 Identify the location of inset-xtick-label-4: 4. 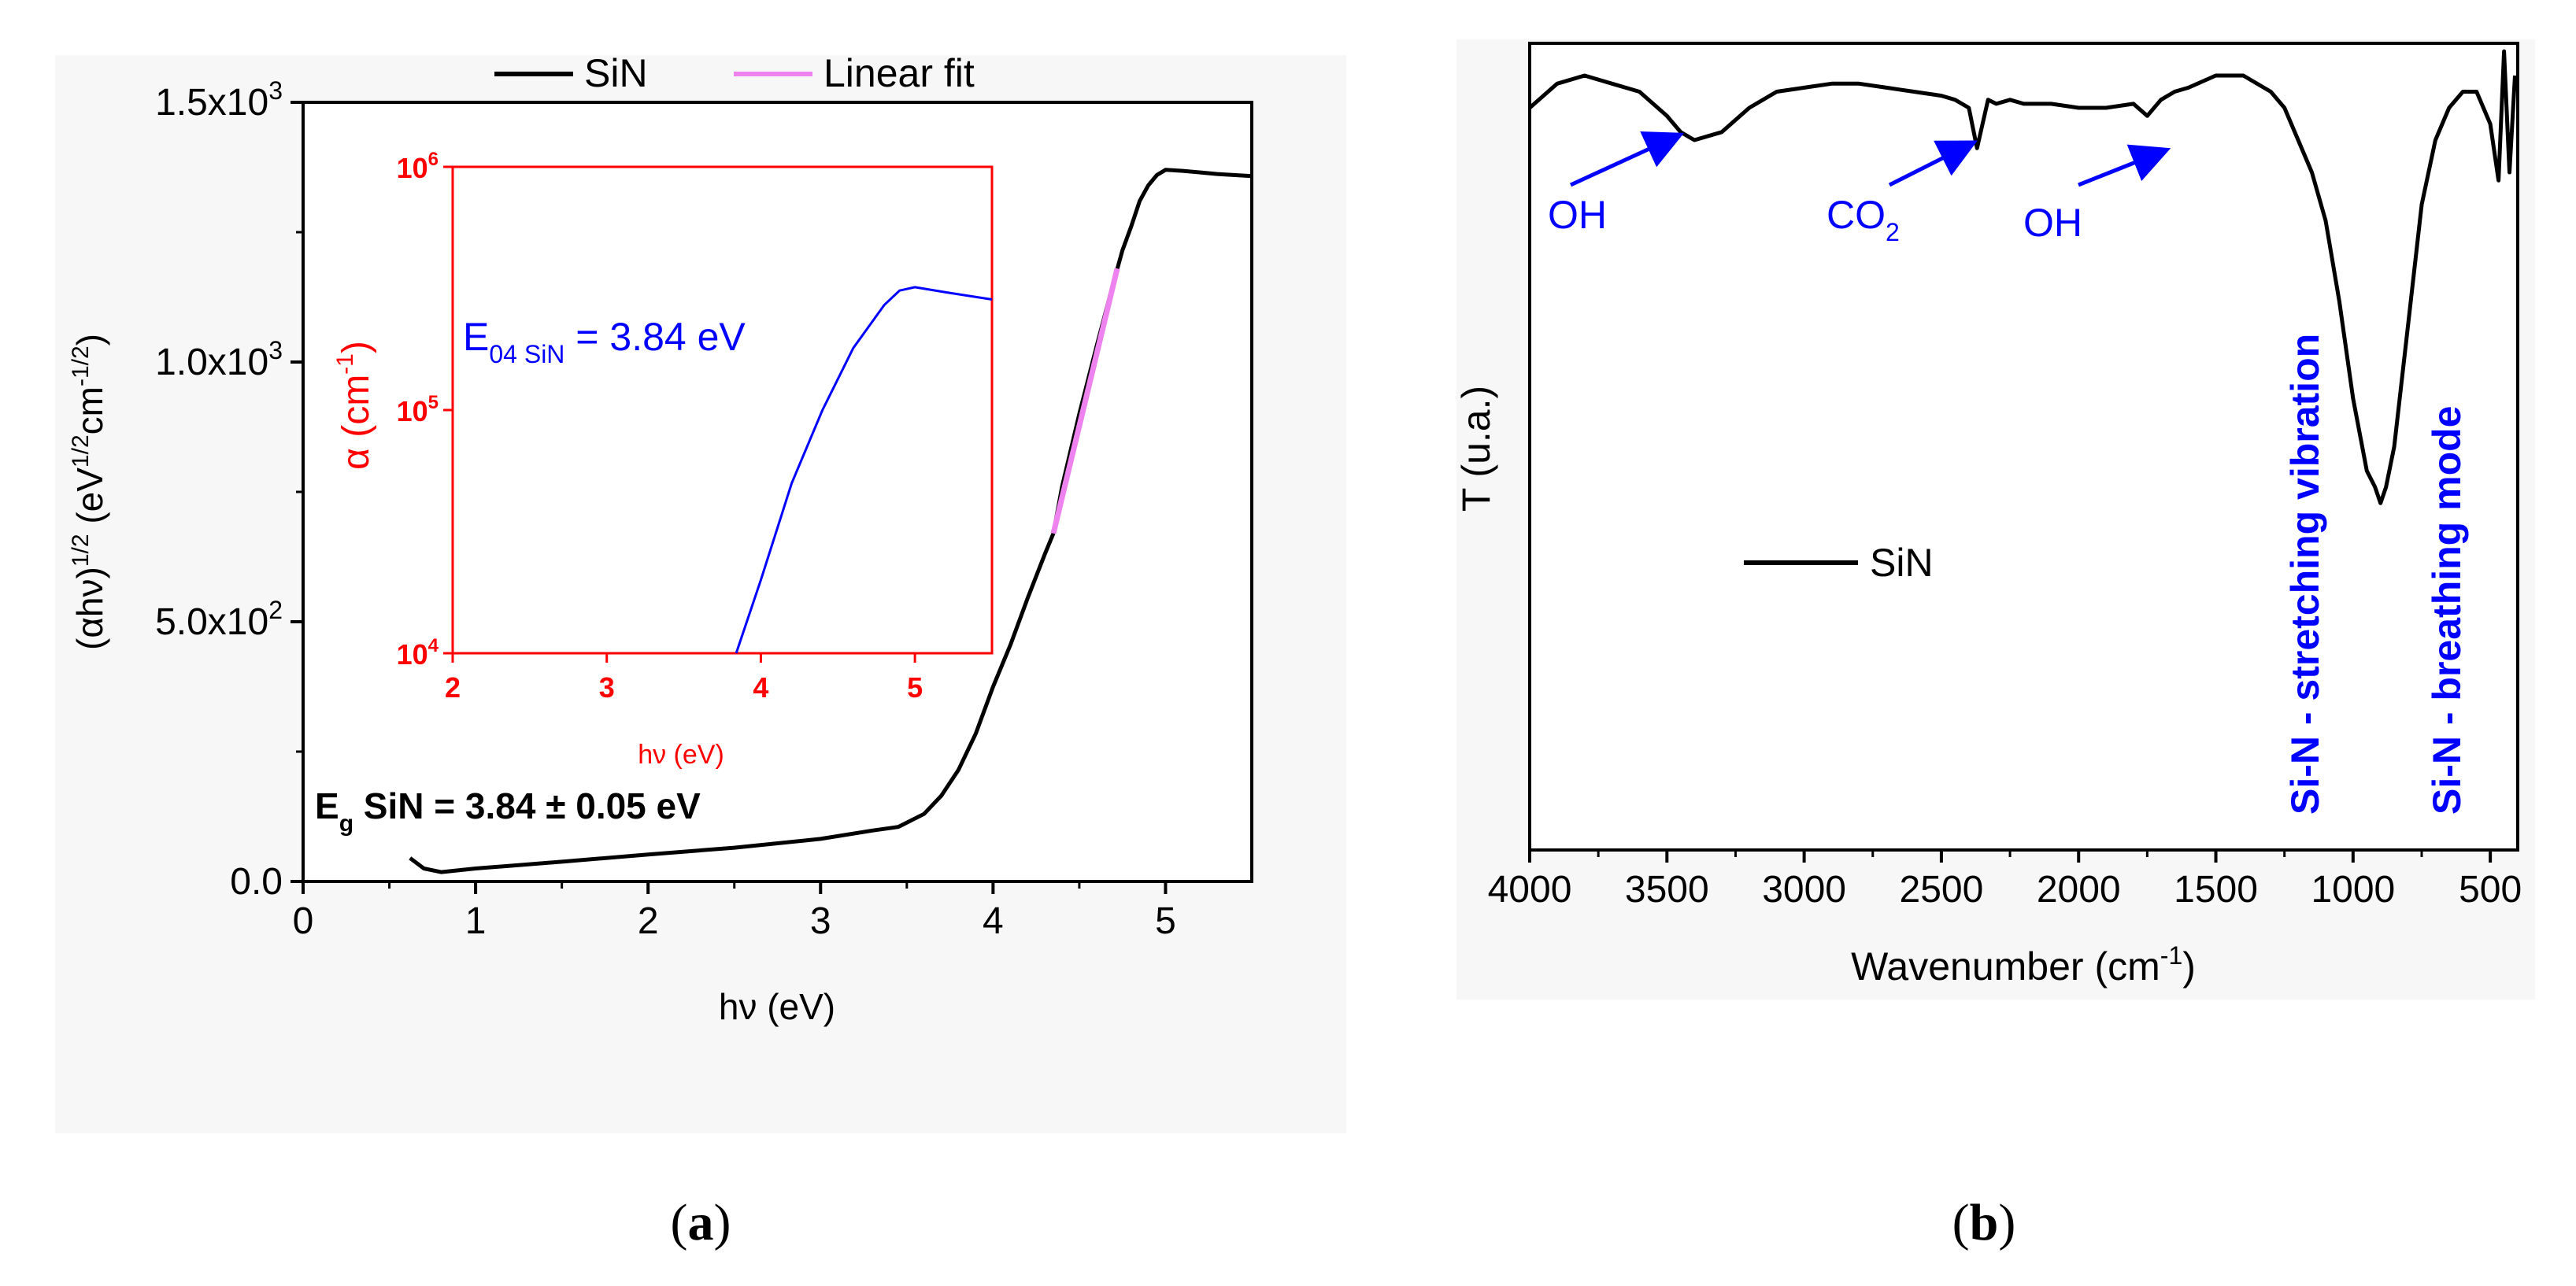
(760, 687).